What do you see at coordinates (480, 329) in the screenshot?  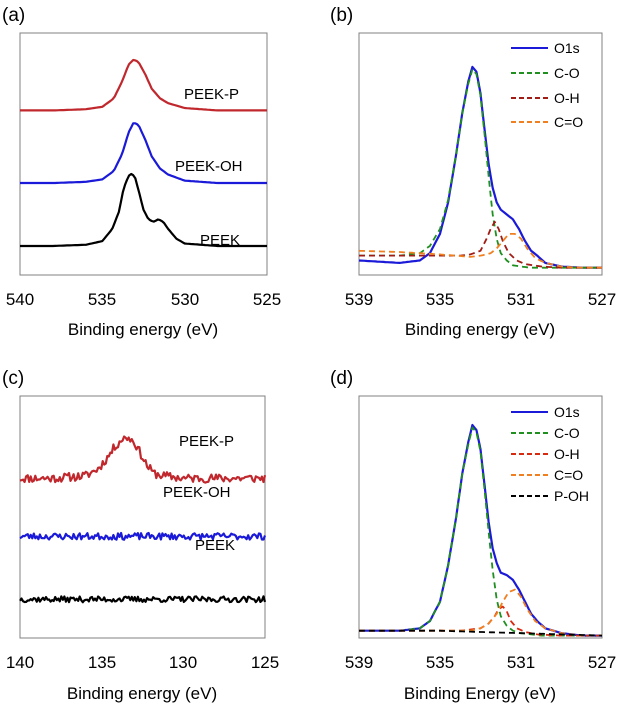 I see `panel-b-x-axis-label: Binding energy (eV)` at bounding box center [480, 329].